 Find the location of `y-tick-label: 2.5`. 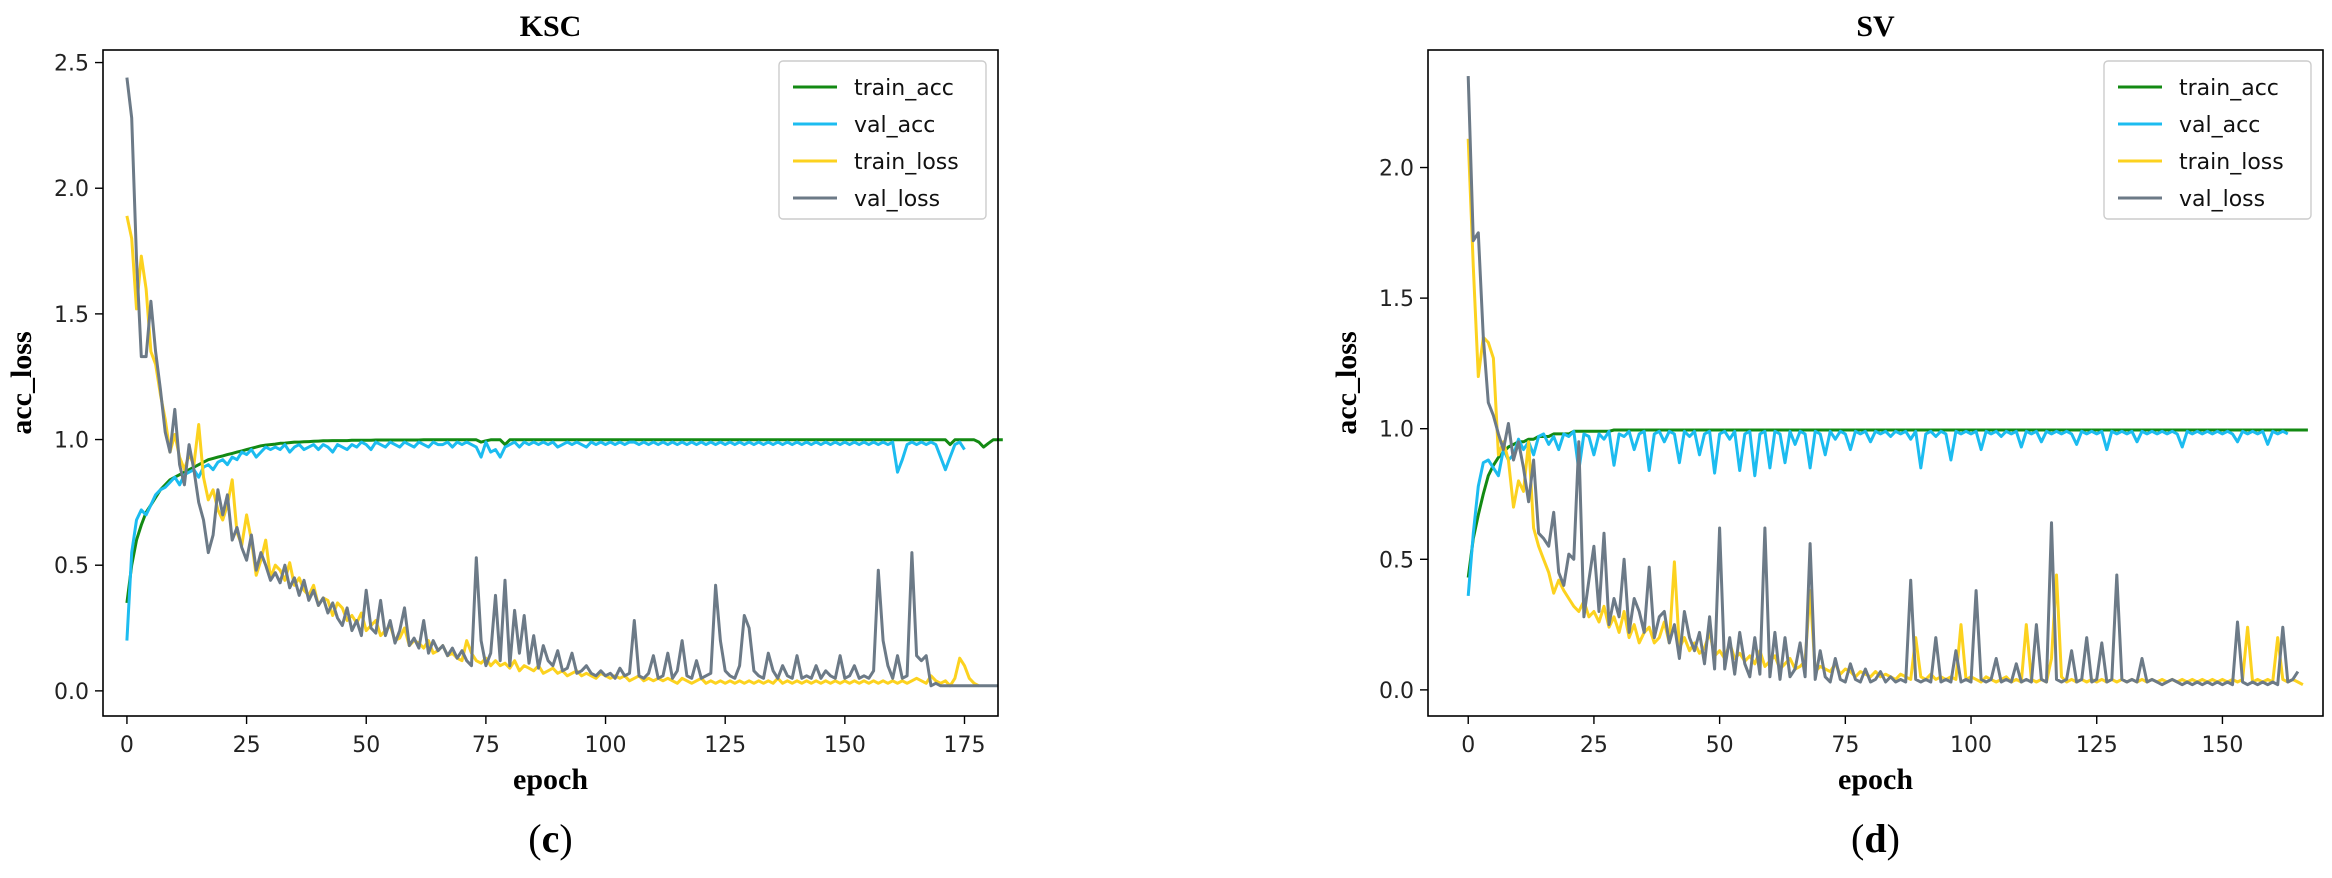

y-tick-label: 2.5 is located at coordinates (71, 64).